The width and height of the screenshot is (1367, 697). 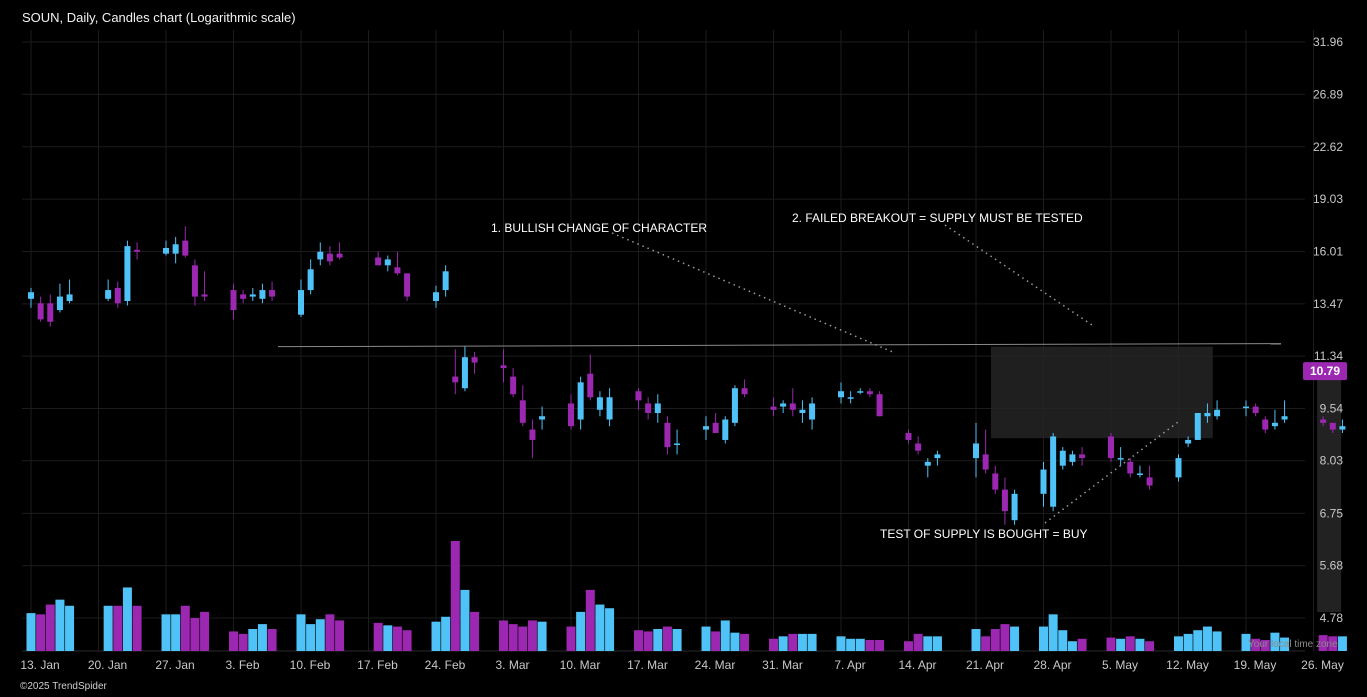 What do you see at coordinates (195, 634) in the screenshot?
I see `volume-bar` at bounding box center [195, 634].